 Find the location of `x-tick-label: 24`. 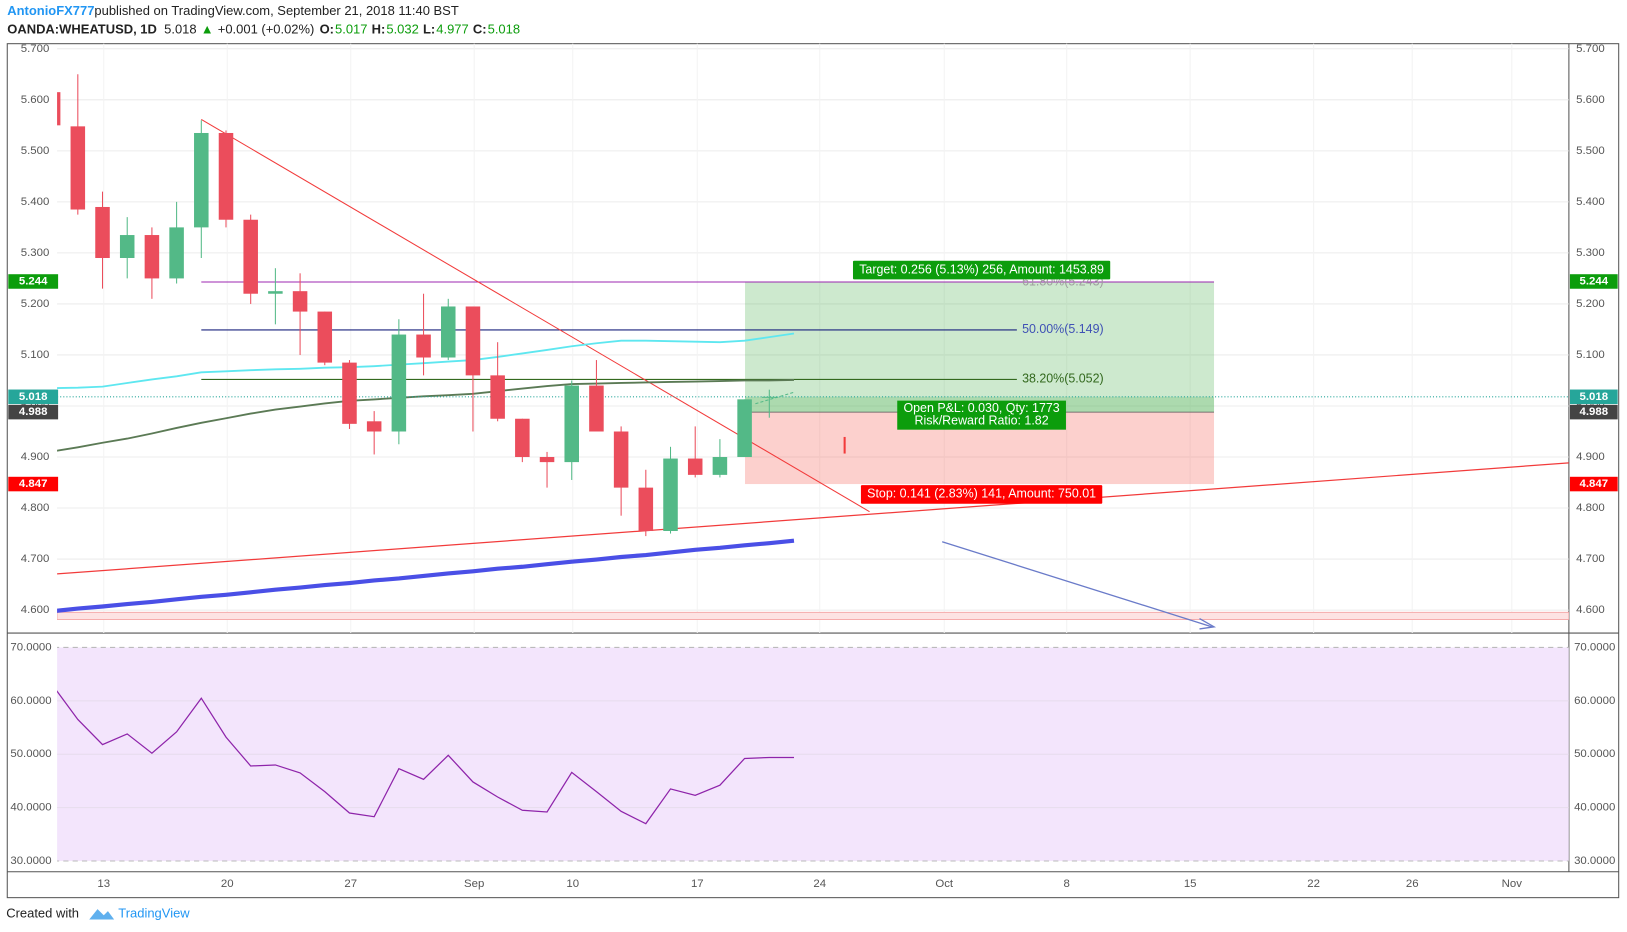

x-tick-label: 24 is located at coordinates (819, 884).